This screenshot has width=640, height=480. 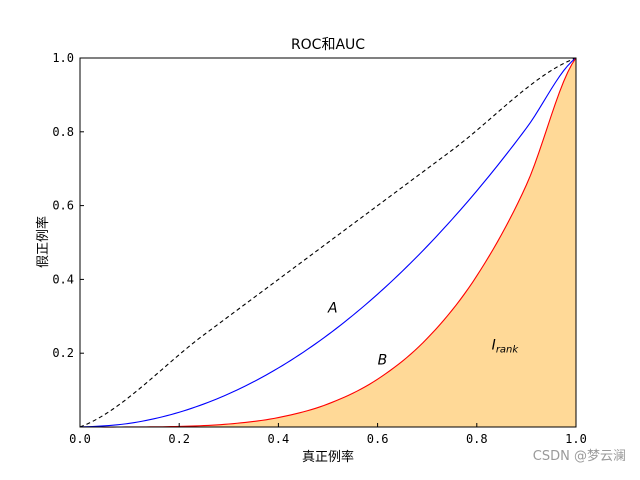 What do you see at coordinates (80, 439) in the screenshot?
I see `x-tick-label: 0.0` at bounding box center [80, 439].